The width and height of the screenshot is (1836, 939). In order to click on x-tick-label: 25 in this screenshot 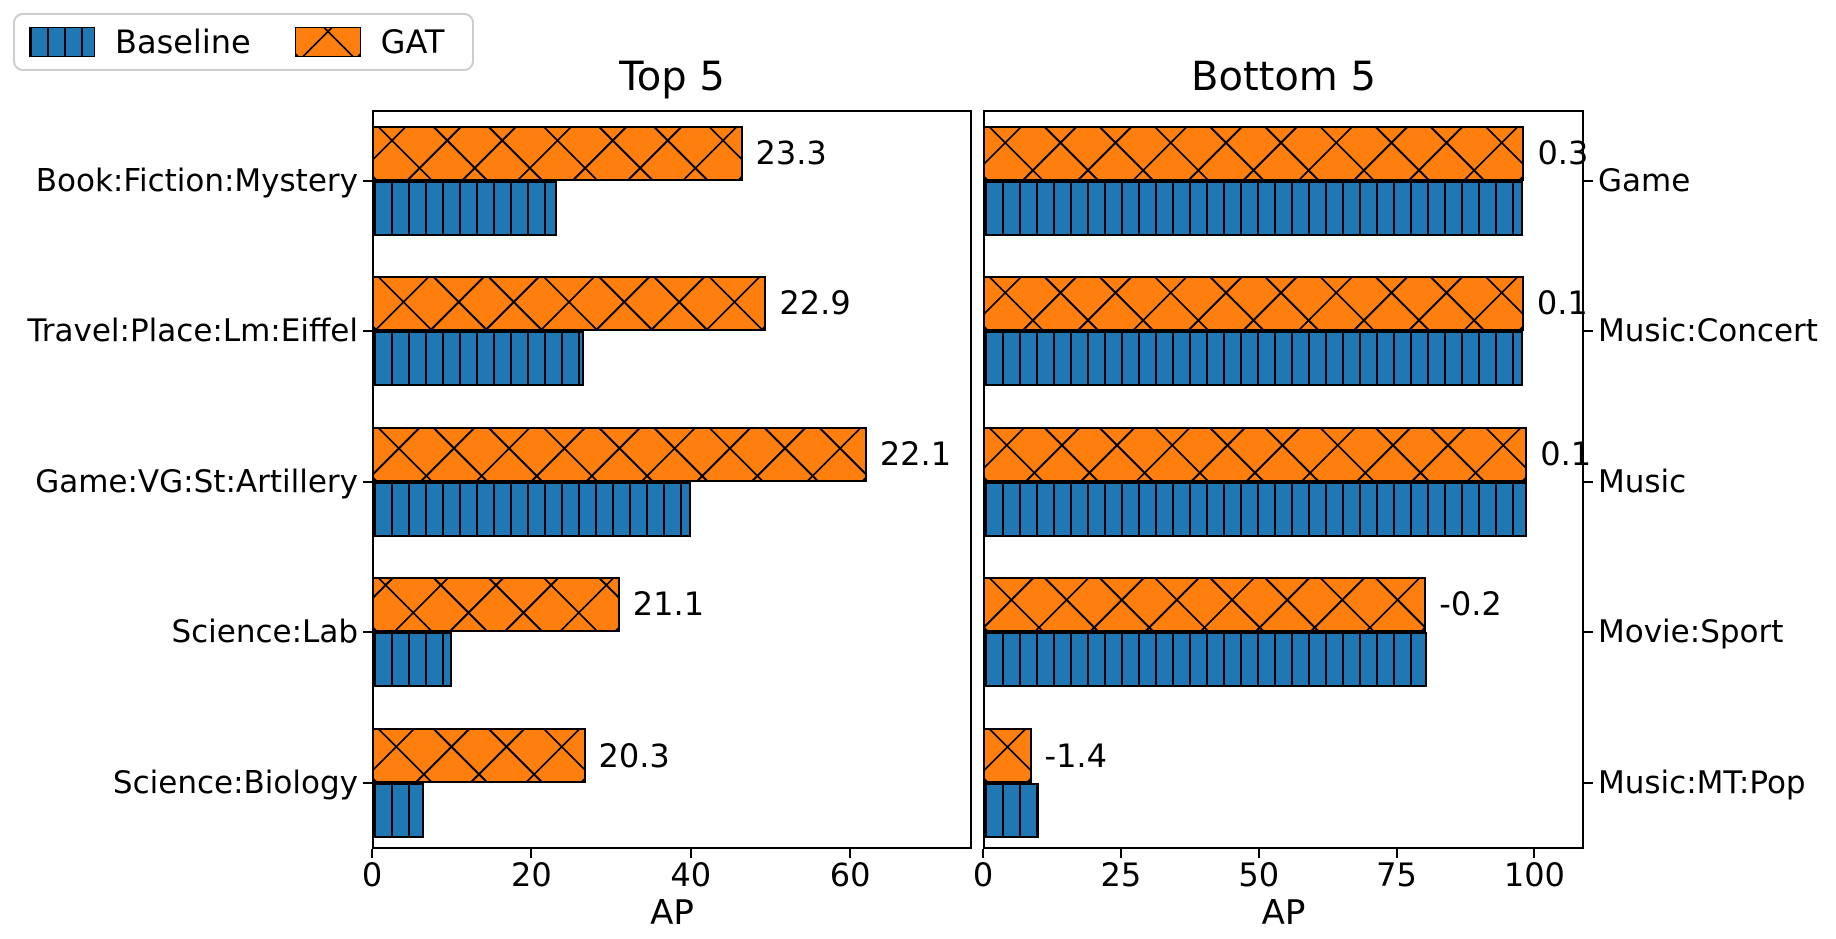, I will do `click(1121, 875)`.